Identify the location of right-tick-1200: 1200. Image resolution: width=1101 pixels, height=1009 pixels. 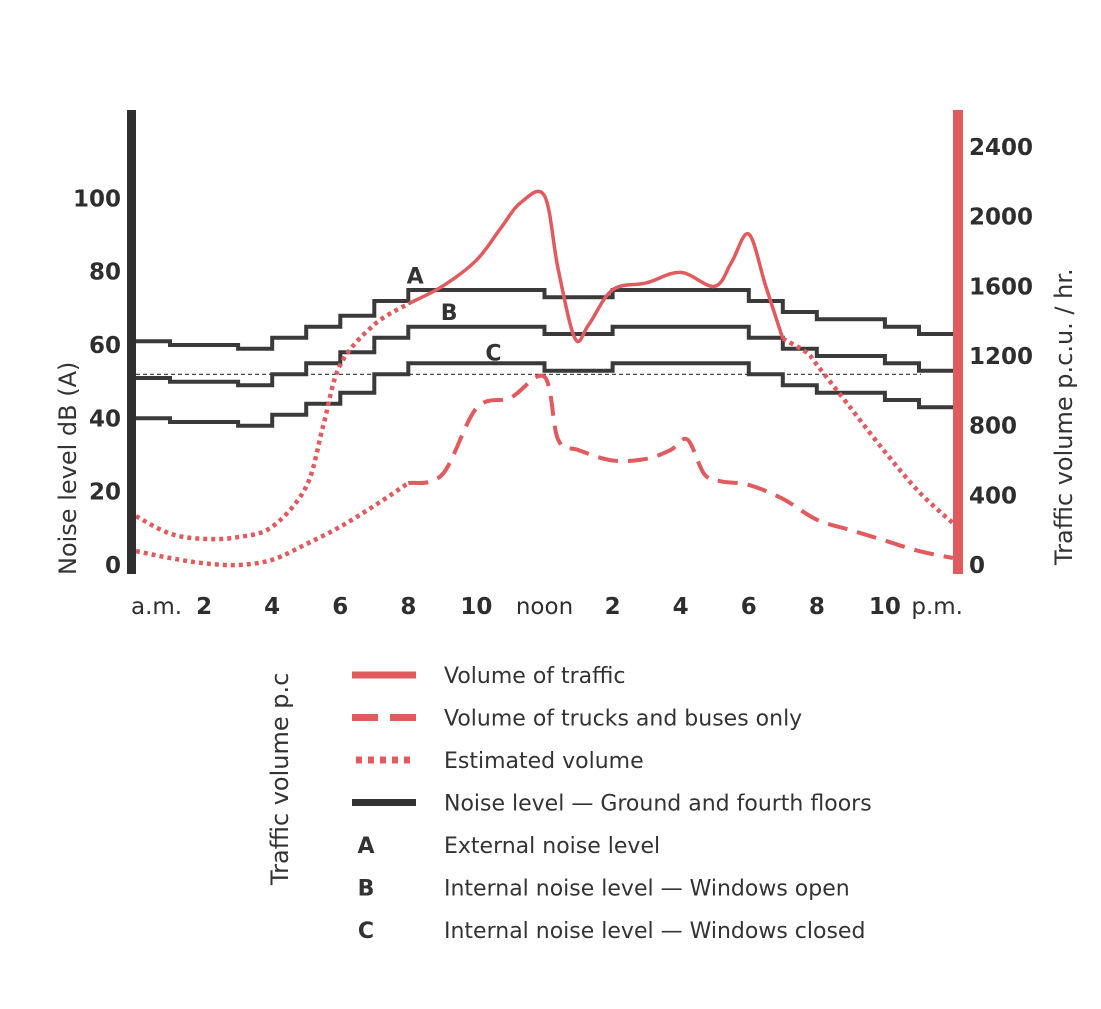
(1001, 357).